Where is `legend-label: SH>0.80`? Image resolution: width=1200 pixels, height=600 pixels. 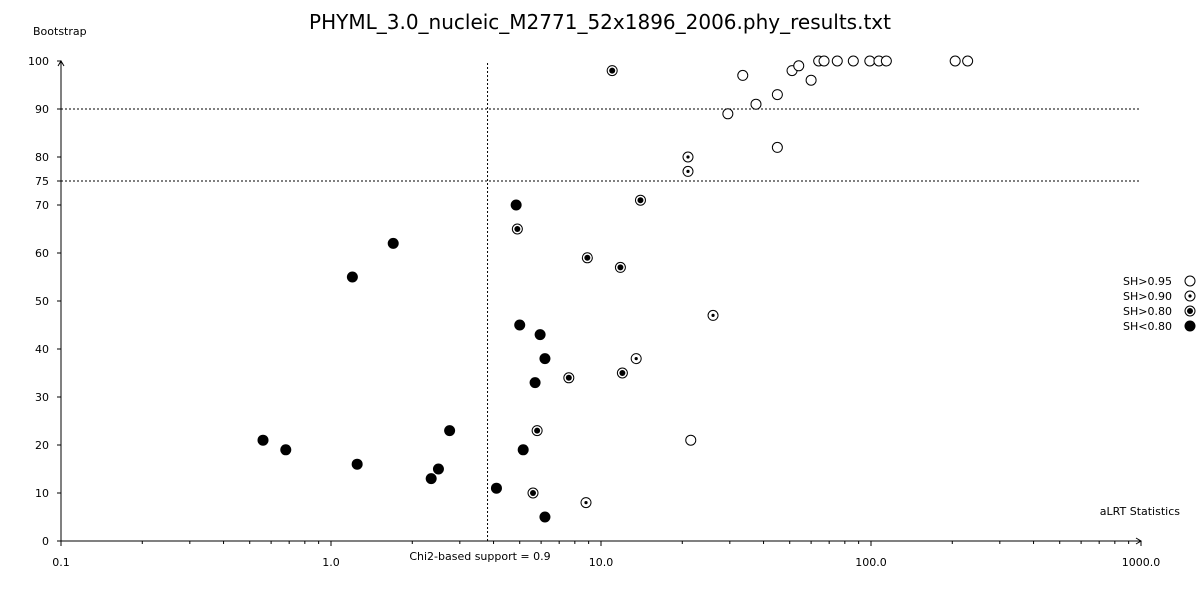
legend-label: SH>0.80 is located at coordinates (1147, 311).